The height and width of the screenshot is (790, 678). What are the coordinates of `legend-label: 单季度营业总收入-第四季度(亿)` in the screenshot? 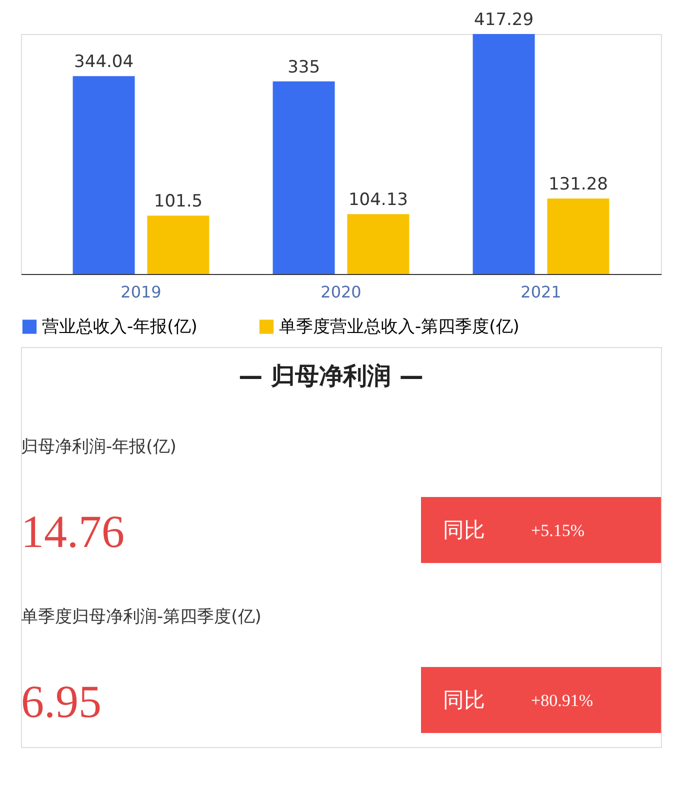 It's located at (399, 326).